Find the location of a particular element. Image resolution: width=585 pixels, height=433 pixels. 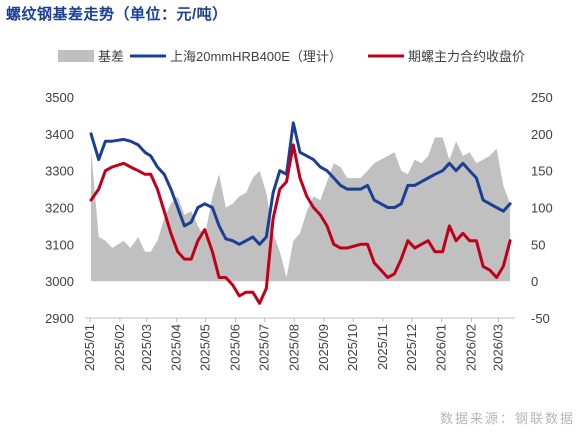

x-tick-label: 2025/04 is located at coordinates (176, 347).